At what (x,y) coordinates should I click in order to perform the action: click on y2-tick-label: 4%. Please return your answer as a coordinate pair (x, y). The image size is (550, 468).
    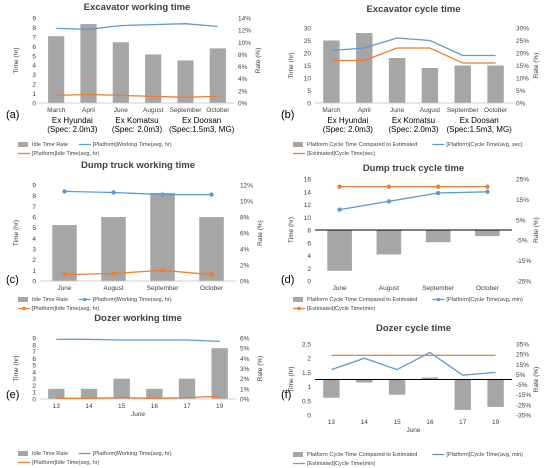
    Looking at the image, I should click on (245, 250).